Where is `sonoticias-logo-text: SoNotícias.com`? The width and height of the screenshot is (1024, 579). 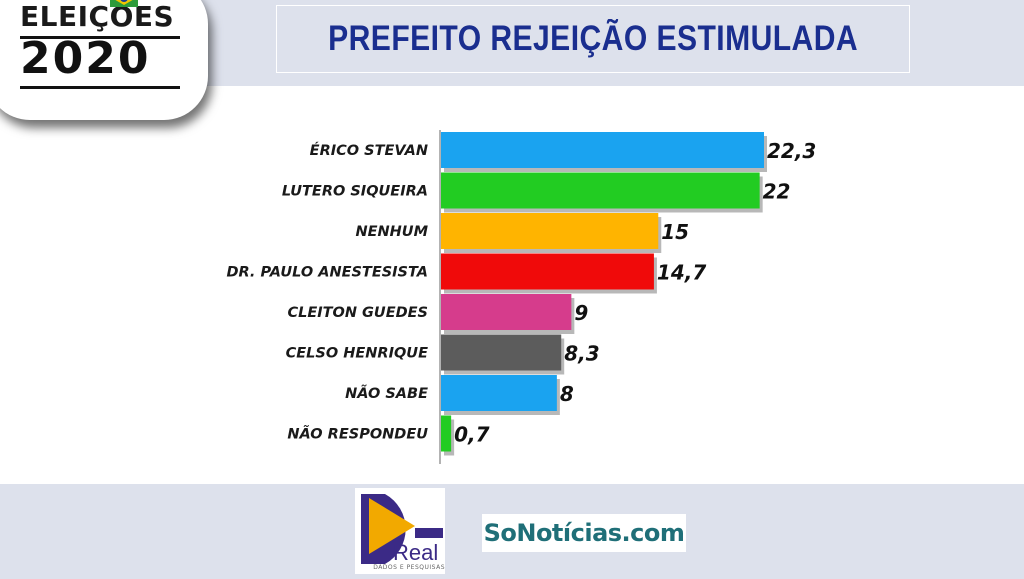
sonoticias-logo-text: SoNotícias.com is located at coordinates (584, 533).